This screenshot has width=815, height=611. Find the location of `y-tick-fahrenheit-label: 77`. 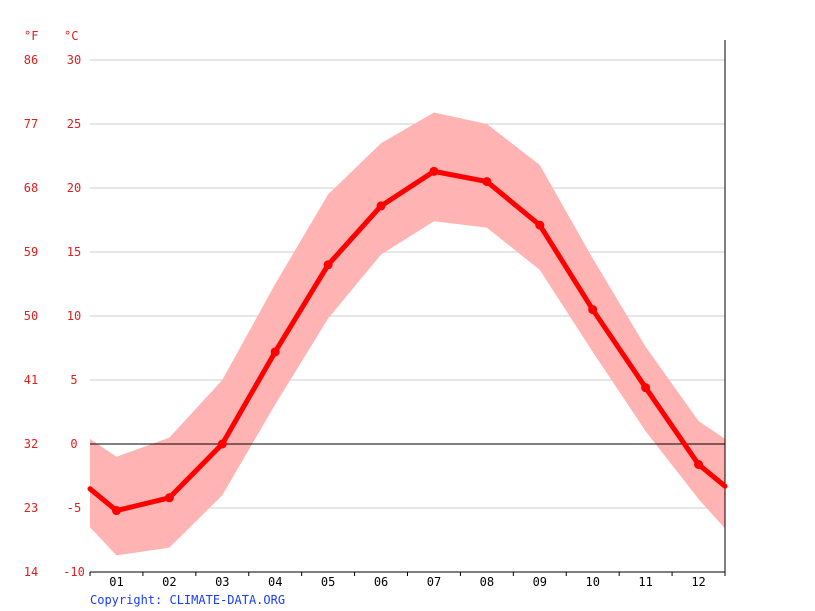

y-tick-fahrenheit-label: 77 is located at coordinates (31, 124).